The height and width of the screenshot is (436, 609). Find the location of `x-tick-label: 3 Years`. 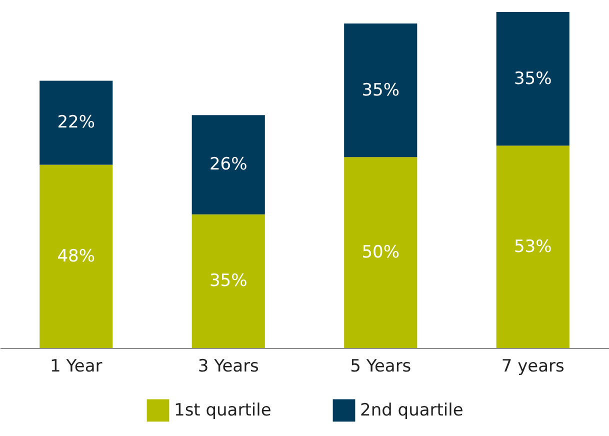

x-tick-label: 3 Years is located at coordinates (229, 366).